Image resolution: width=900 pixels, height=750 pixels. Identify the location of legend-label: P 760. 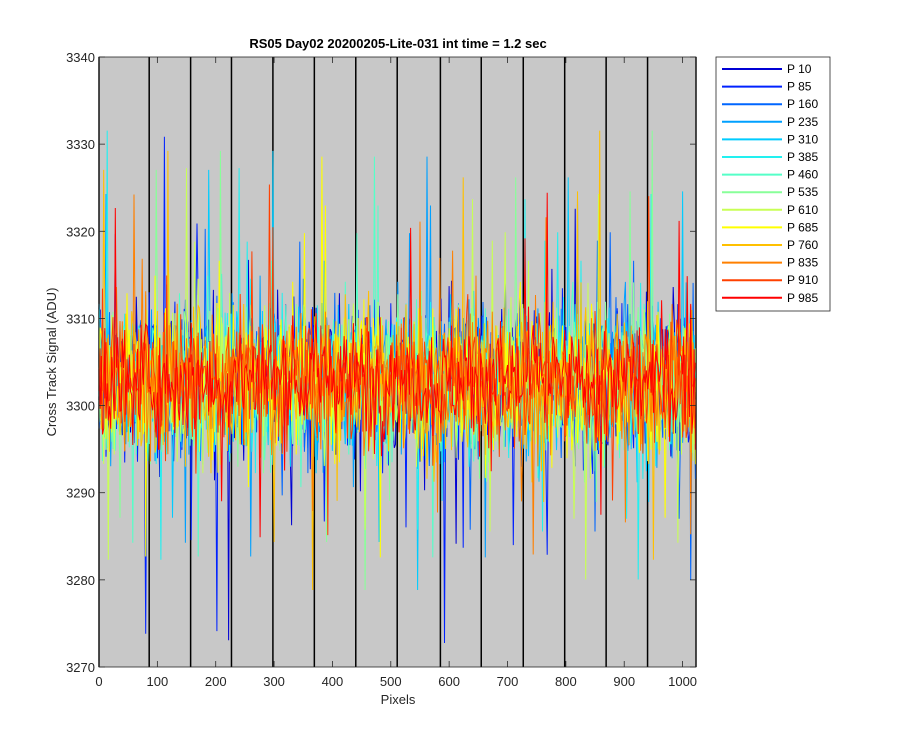
(802, 245).